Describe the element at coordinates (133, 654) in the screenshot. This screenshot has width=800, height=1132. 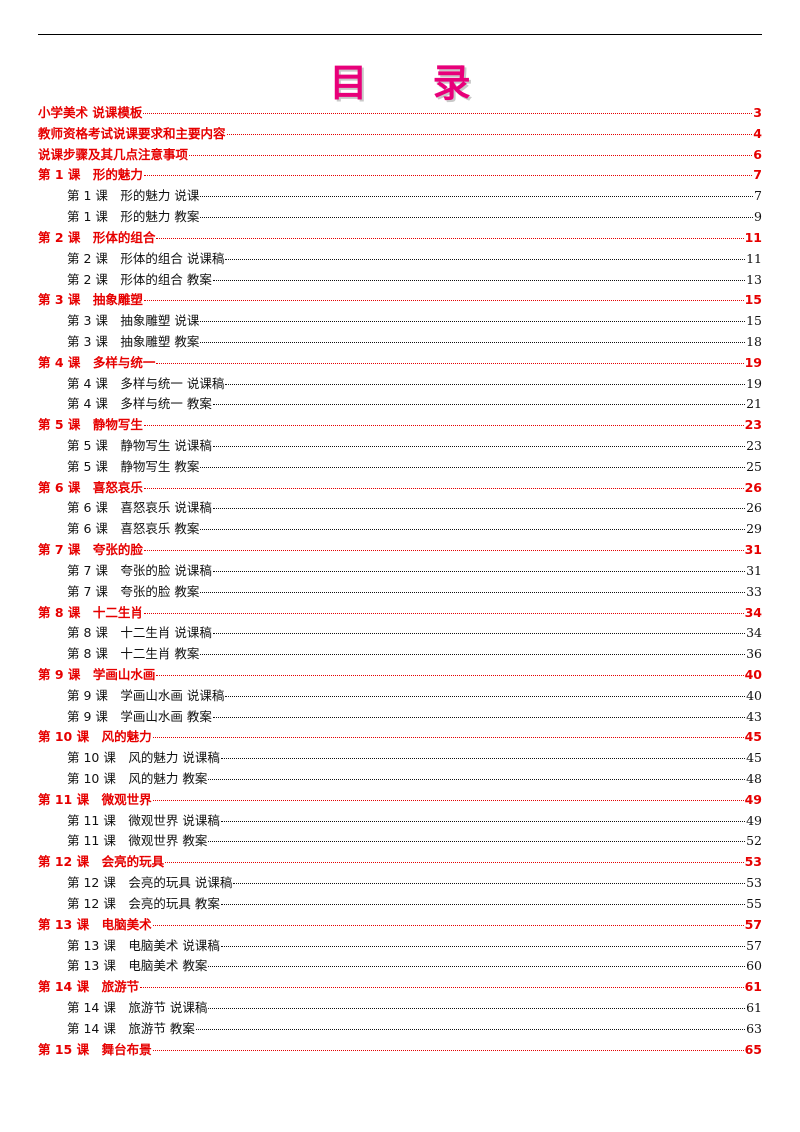
I see `toc-entry-label: 第 8 课 十二生肖 教案` at that location.